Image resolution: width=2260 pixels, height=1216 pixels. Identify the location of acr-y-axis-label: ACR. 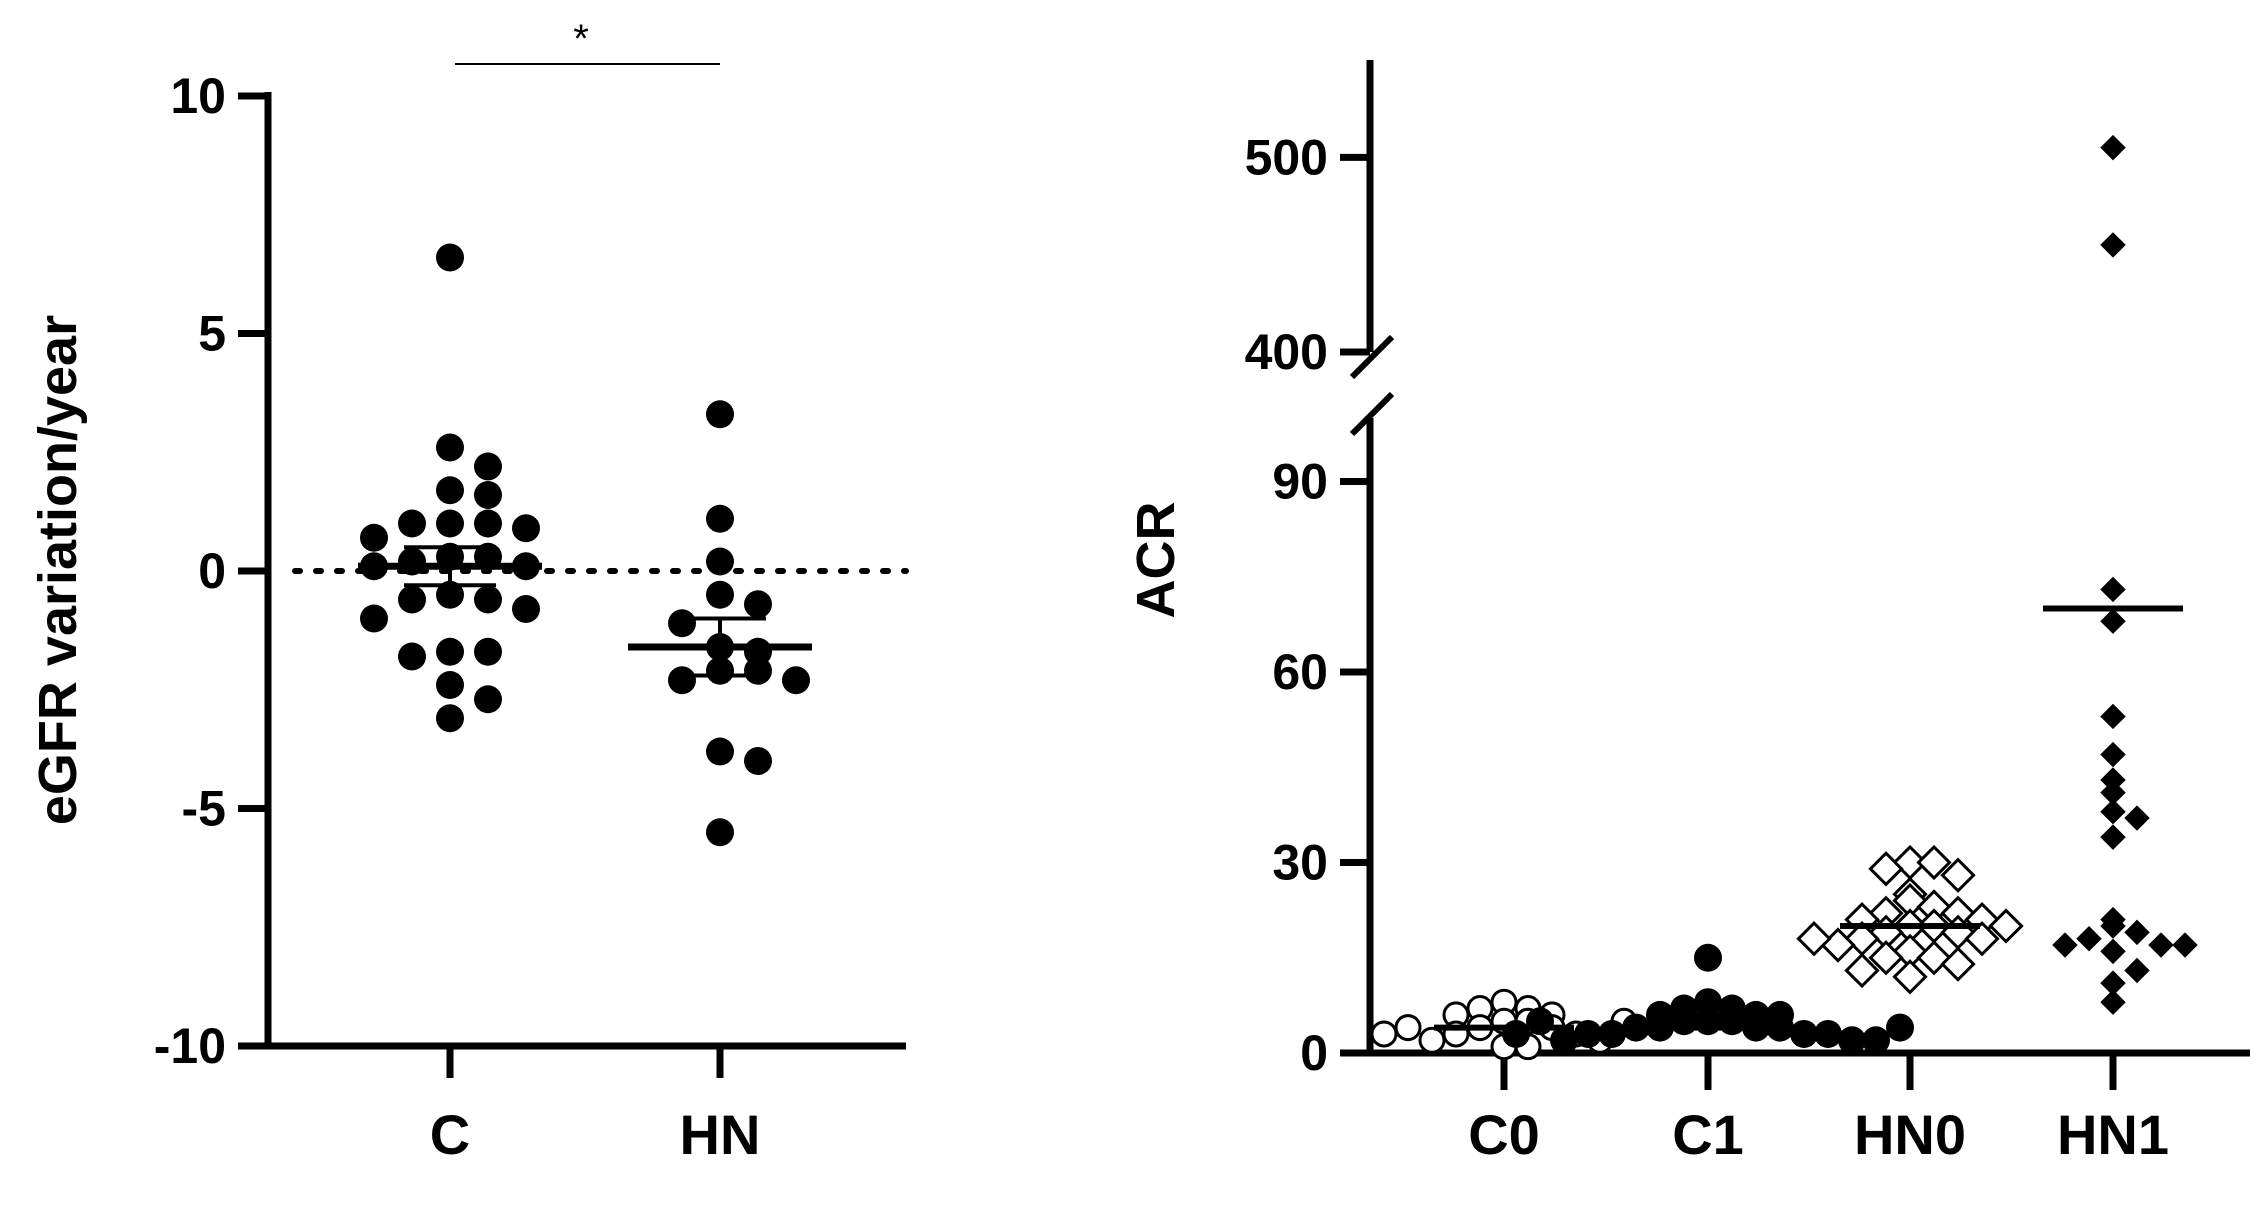
(1156, 560).